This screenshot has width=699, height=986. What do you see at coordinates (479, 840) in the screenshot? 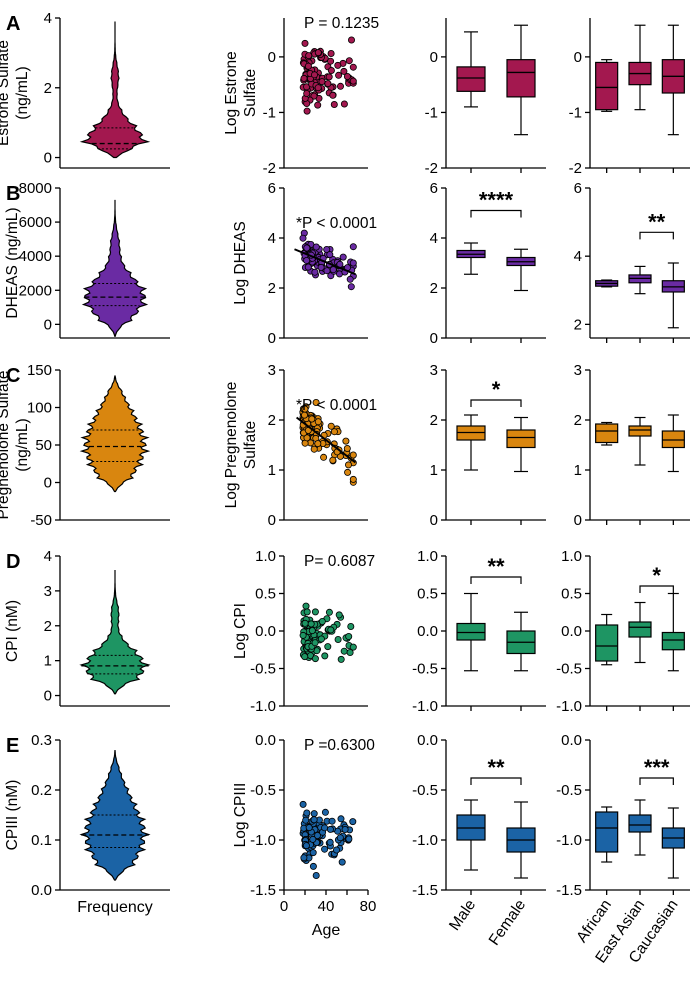
I see `sex-box-plot: -1.5 -1.0 -0.5 0.0 ** Male Female` at bounding box center [479, 840].